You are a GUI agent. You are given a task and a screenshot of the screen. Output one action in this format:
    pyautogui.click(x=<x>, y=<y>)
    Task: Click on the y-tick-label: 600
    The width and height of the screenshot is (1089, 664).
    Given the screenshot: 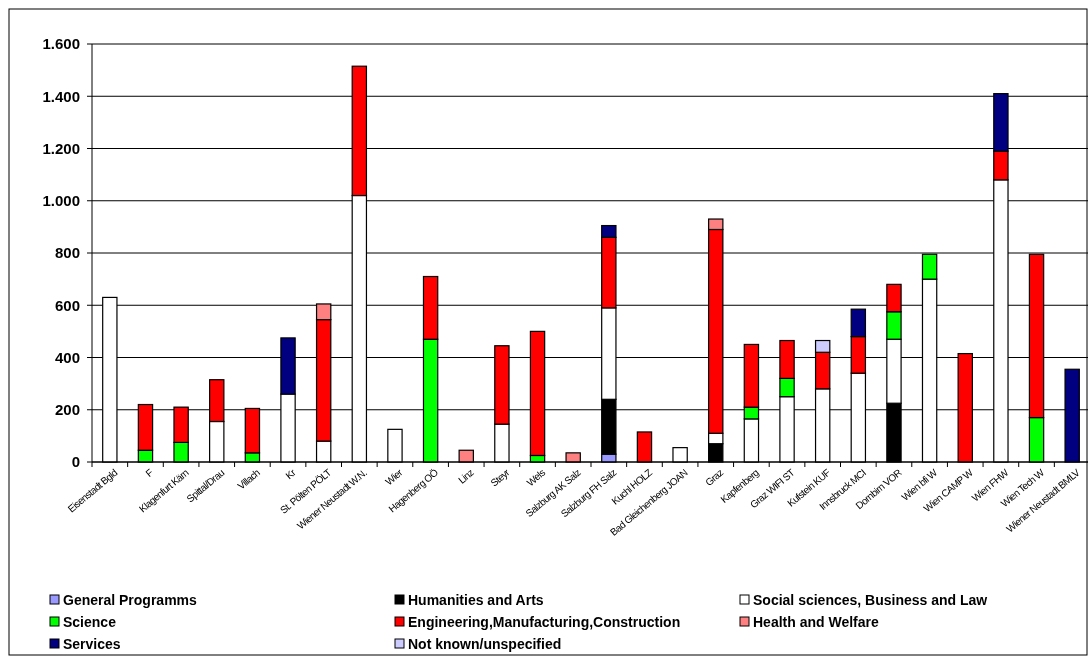 What is the action you would take?
    pyautogui.click(x=67, y=305)
    